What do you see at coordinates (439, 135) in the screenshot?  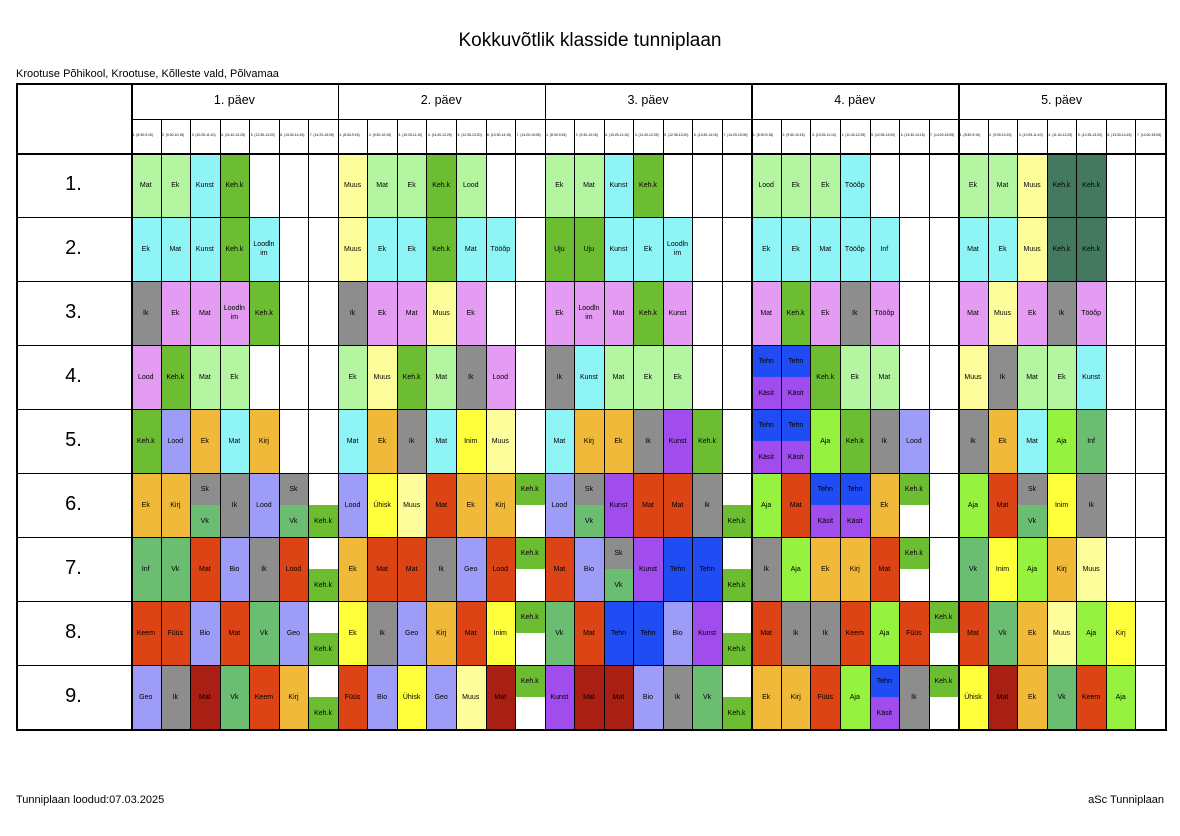 I see `period-header: 4. (11:40-12:25)` at bounding box center [439, 135].